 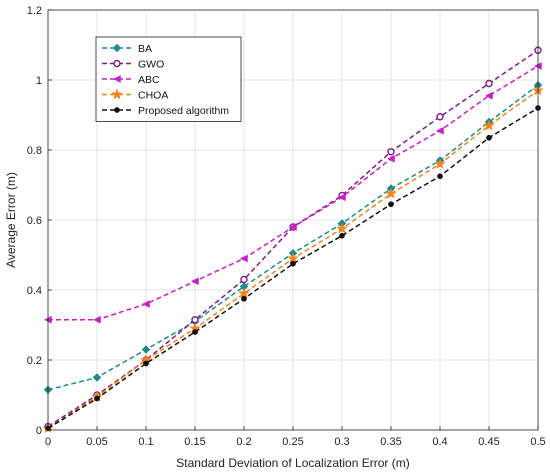 What do you see at coordinates (133, 65) in the screenshot?
I see `legend-item: GWO` at bounding box center [133, 65].